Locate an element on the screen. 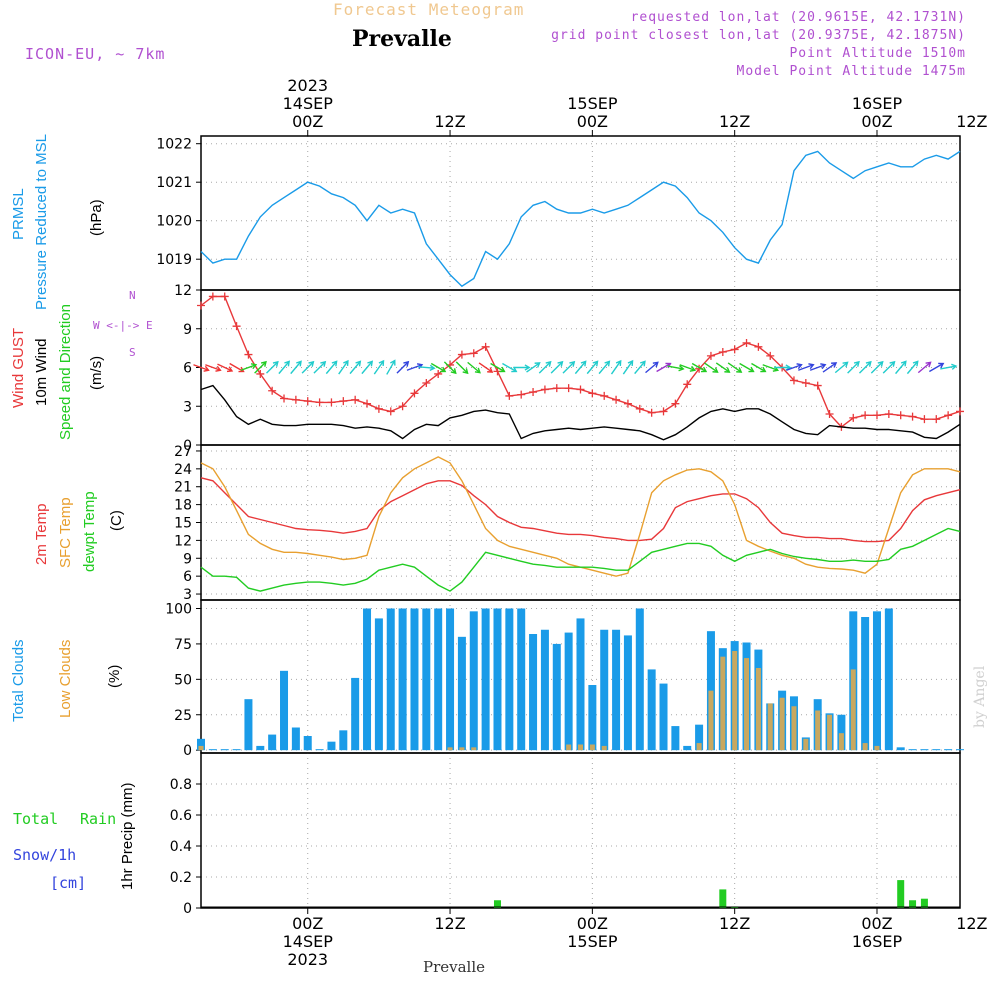  precip-snow-label: Snow/1h is located at coordinates (45, 855).